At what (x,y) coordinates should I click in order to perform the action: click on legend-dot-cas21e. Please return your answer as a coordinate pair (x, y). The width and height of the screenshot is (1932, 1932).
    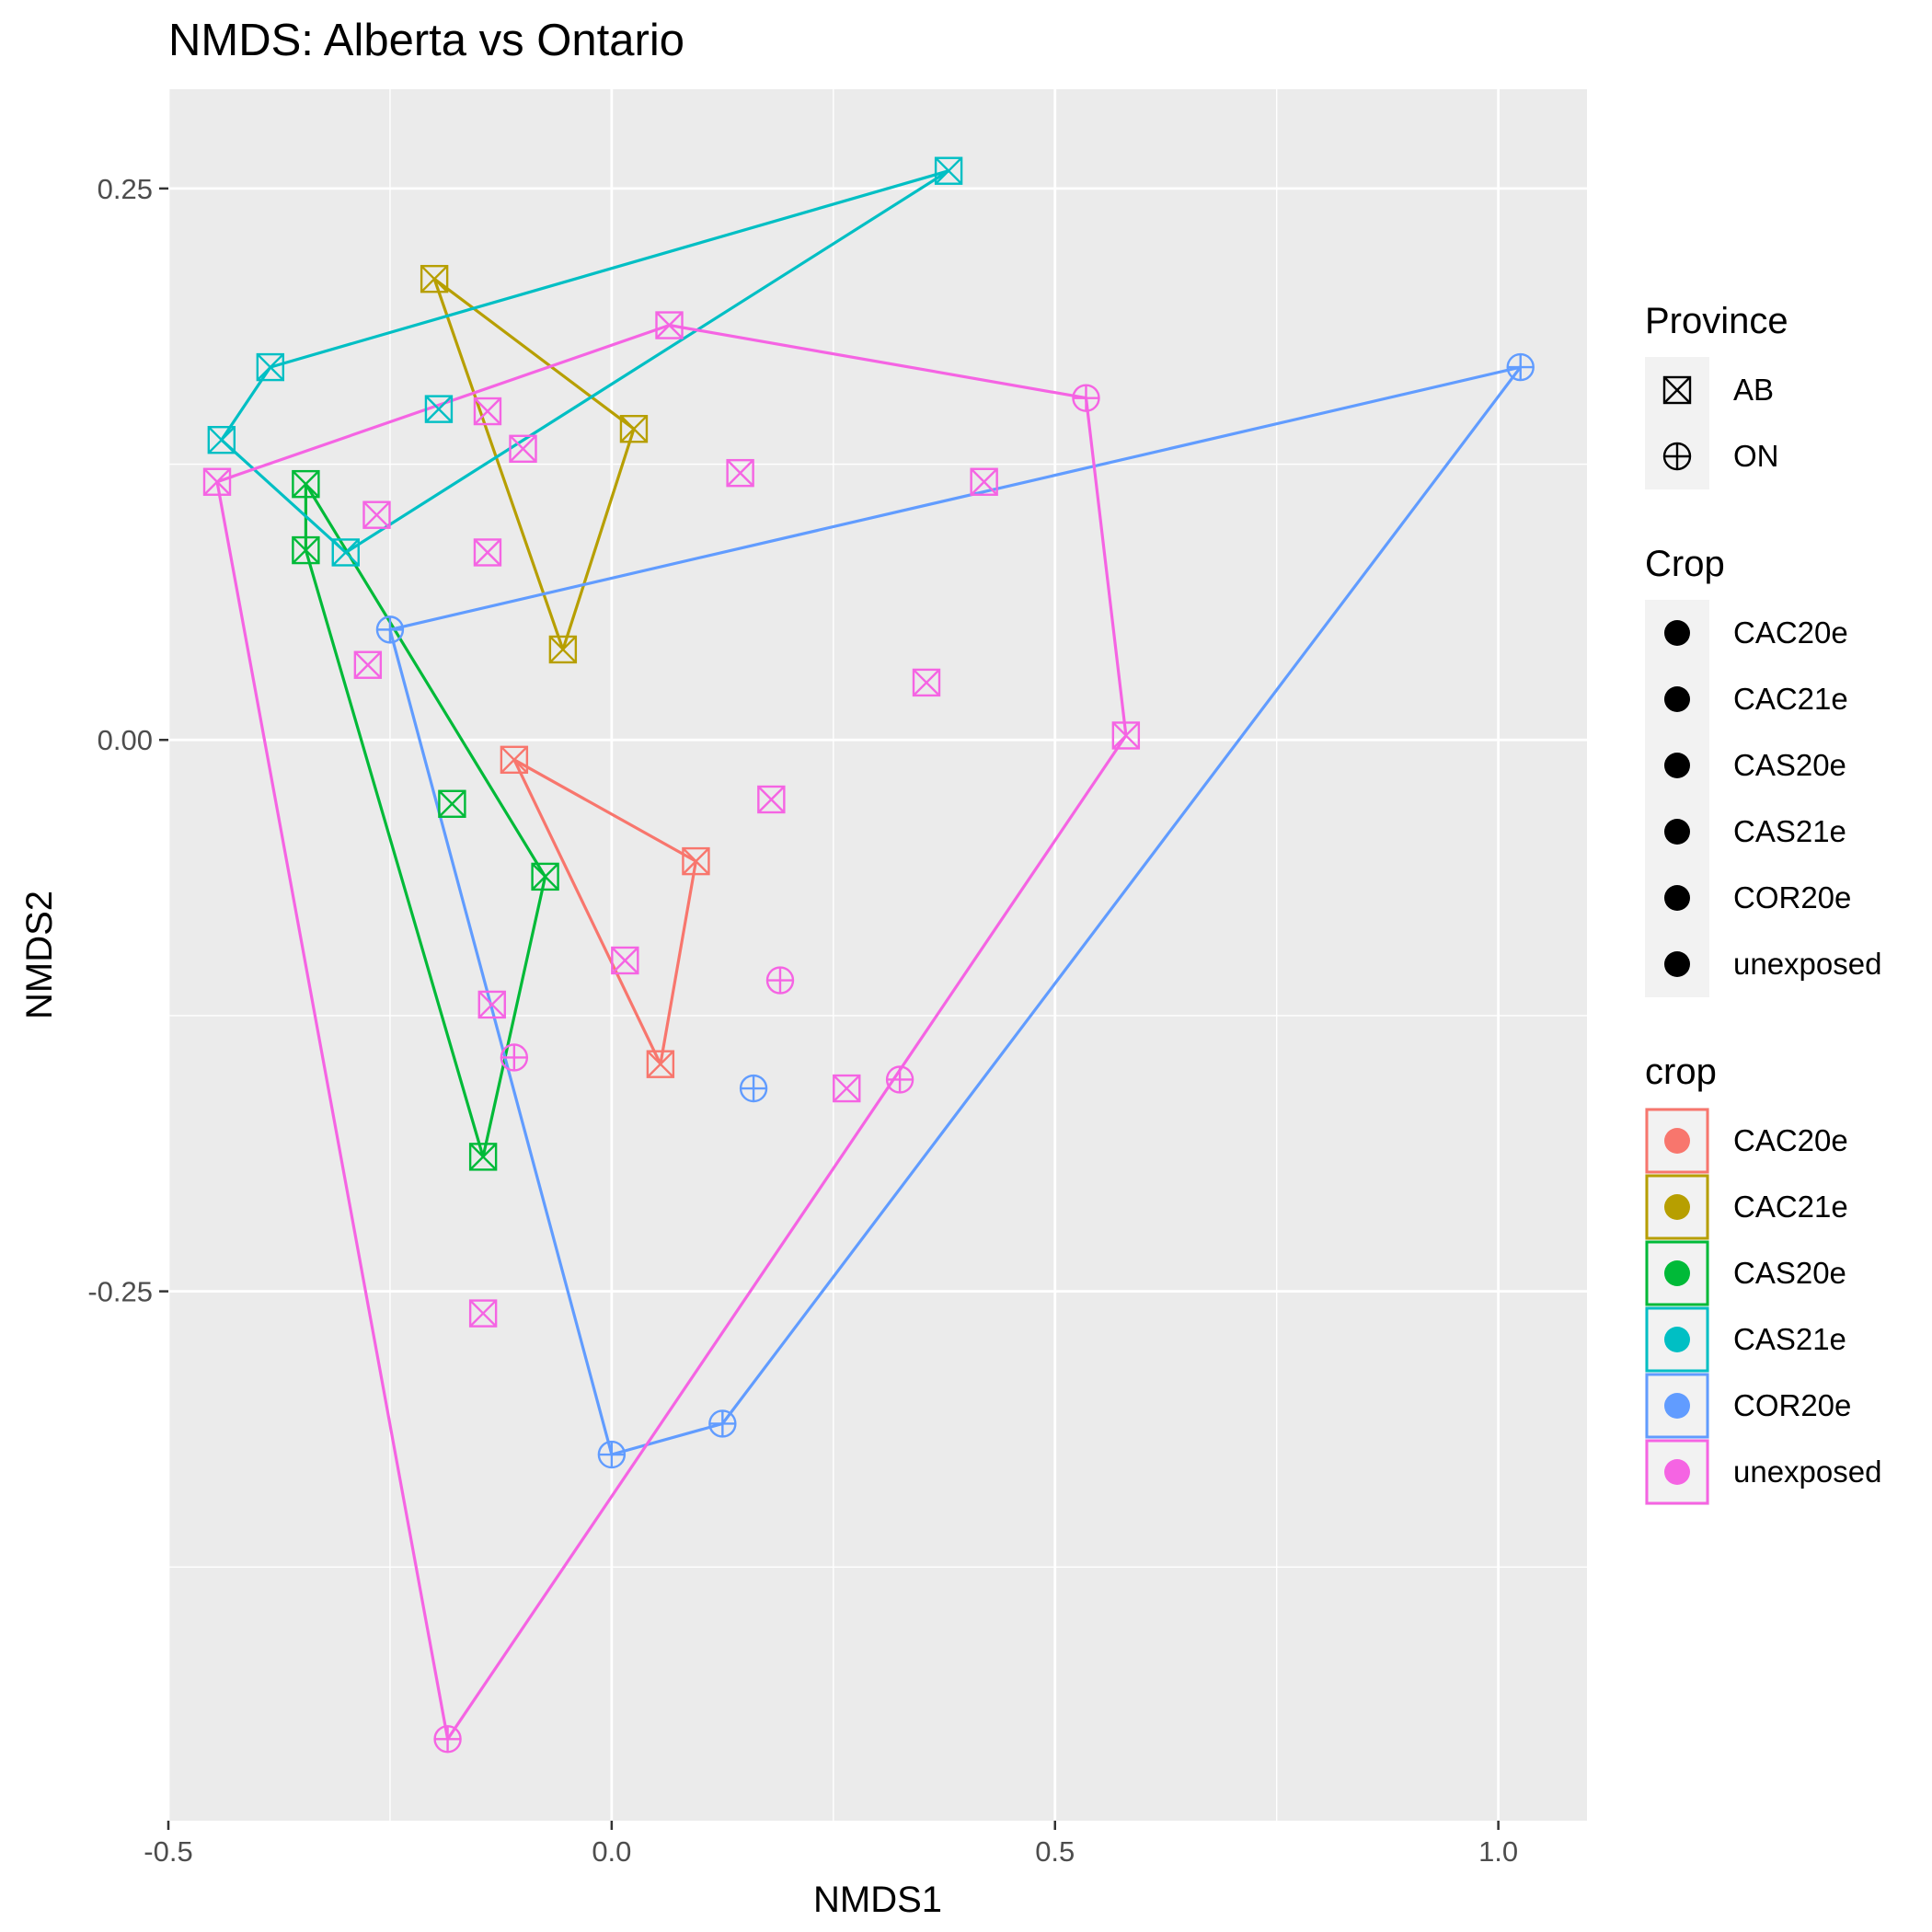
    Looking at the image, I should click on (1677, 832).